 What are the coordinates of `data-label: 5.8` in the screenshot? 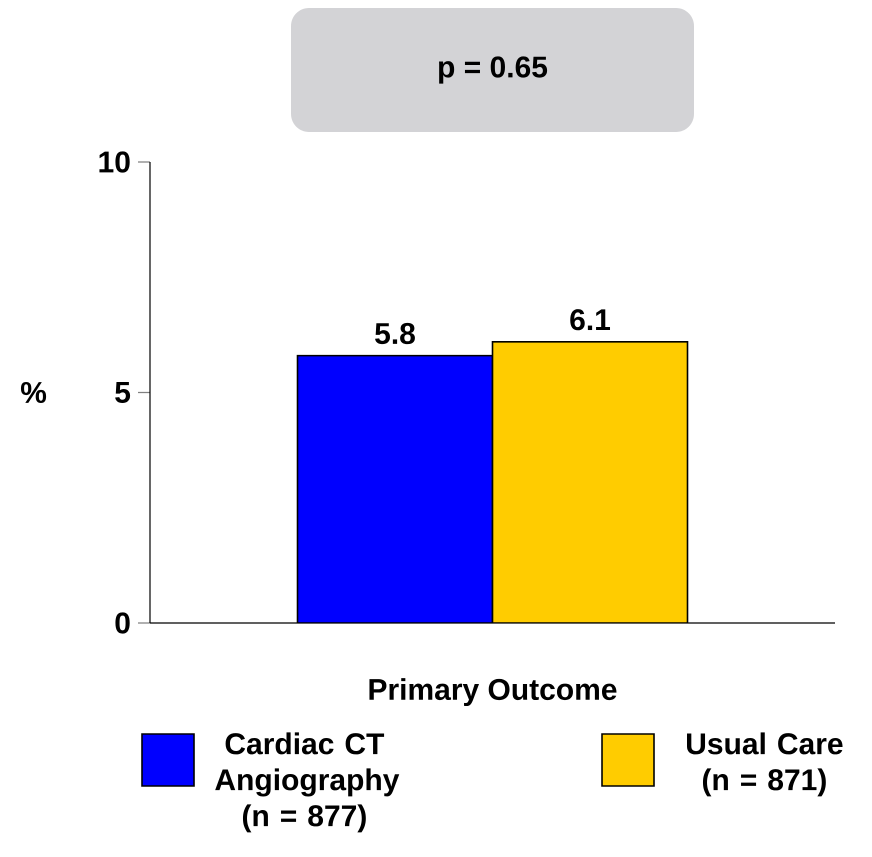 It's located at (395, 333).